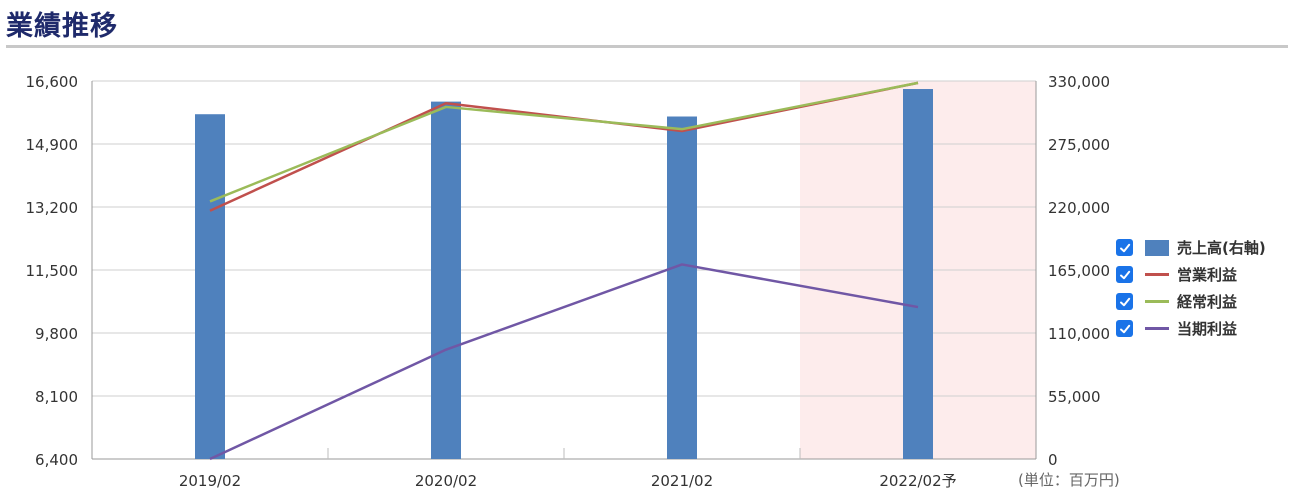 This screenshot has width=1289, height=495. What do you see at coordinates (1069, 480) in the screenshot?
I see `unit-label: (単位：百万円)` at bounding box center [1069, 480].